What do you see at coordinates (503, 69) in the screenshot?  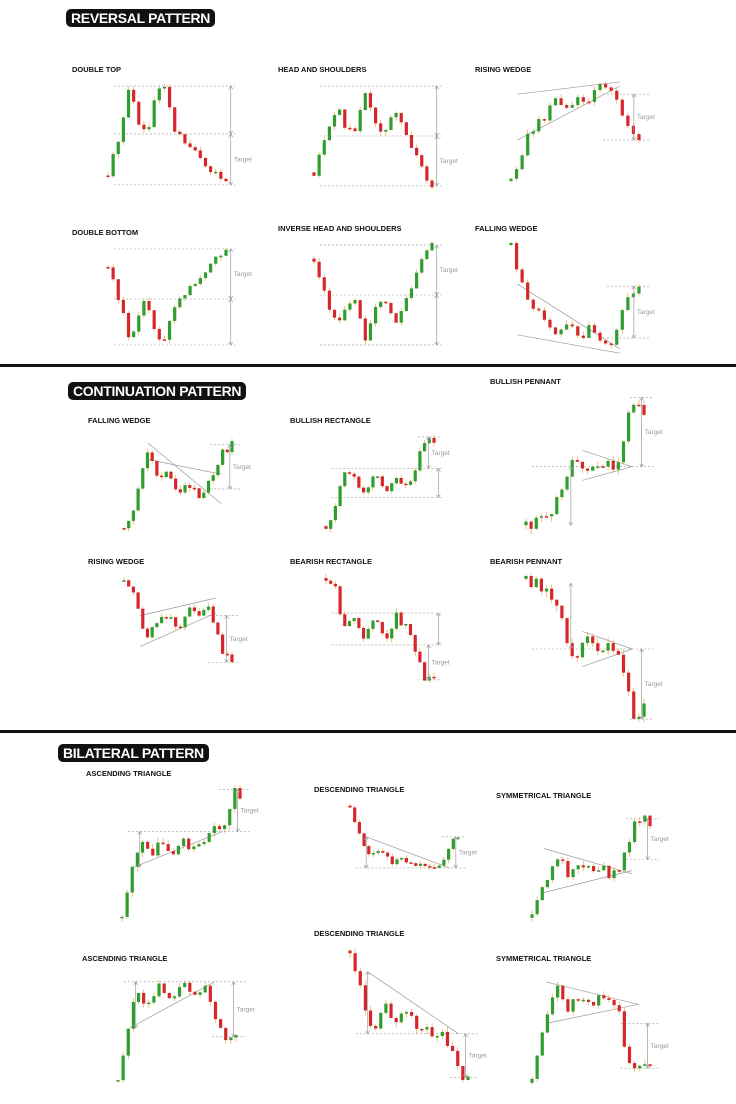 I see `pattern-title: RISING WEDGE` at bounding box center [503, 69].